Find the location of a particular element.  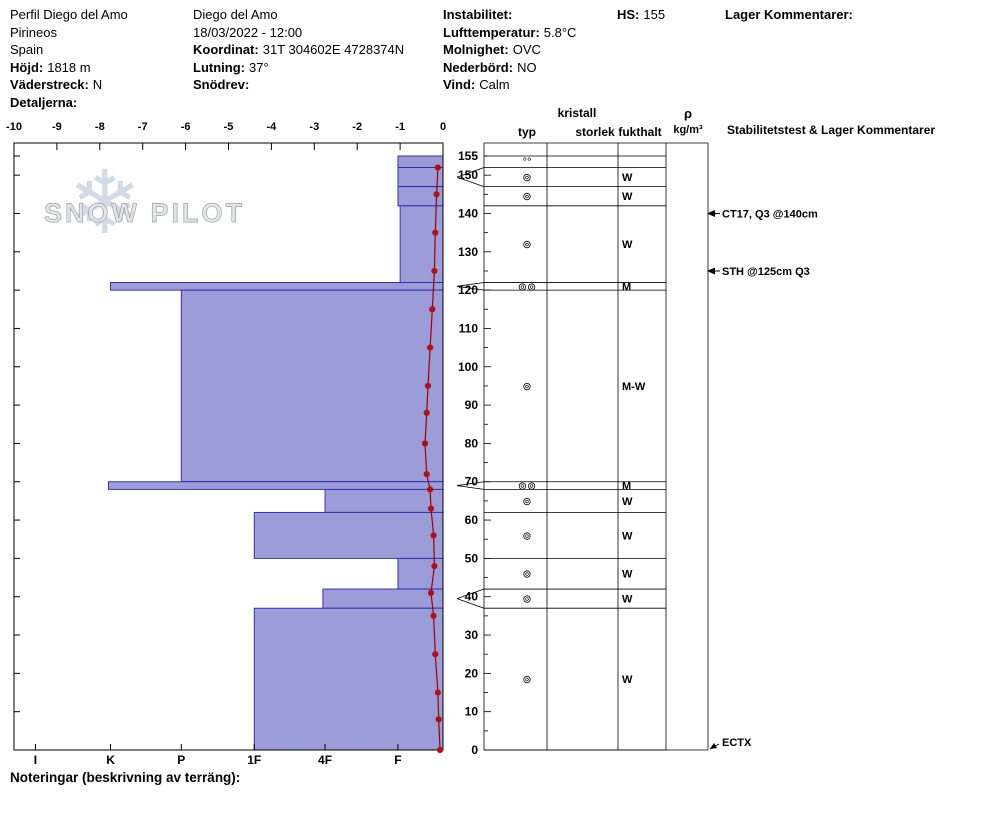

depth-label: 70 is located at coordinates (472, 482).